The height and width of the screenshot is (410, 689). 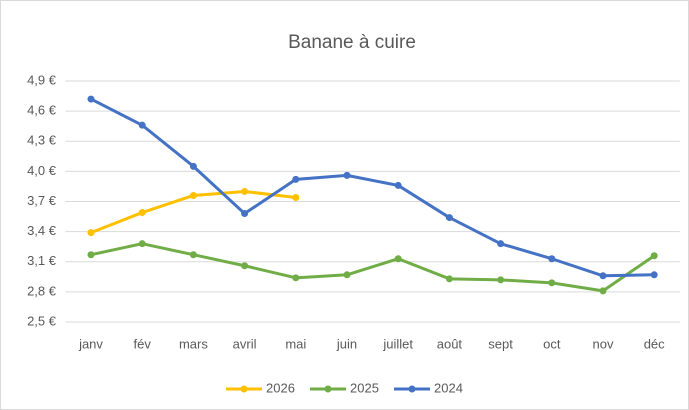 I want to click on x-tick-label: août, so click(x=450, y=343).